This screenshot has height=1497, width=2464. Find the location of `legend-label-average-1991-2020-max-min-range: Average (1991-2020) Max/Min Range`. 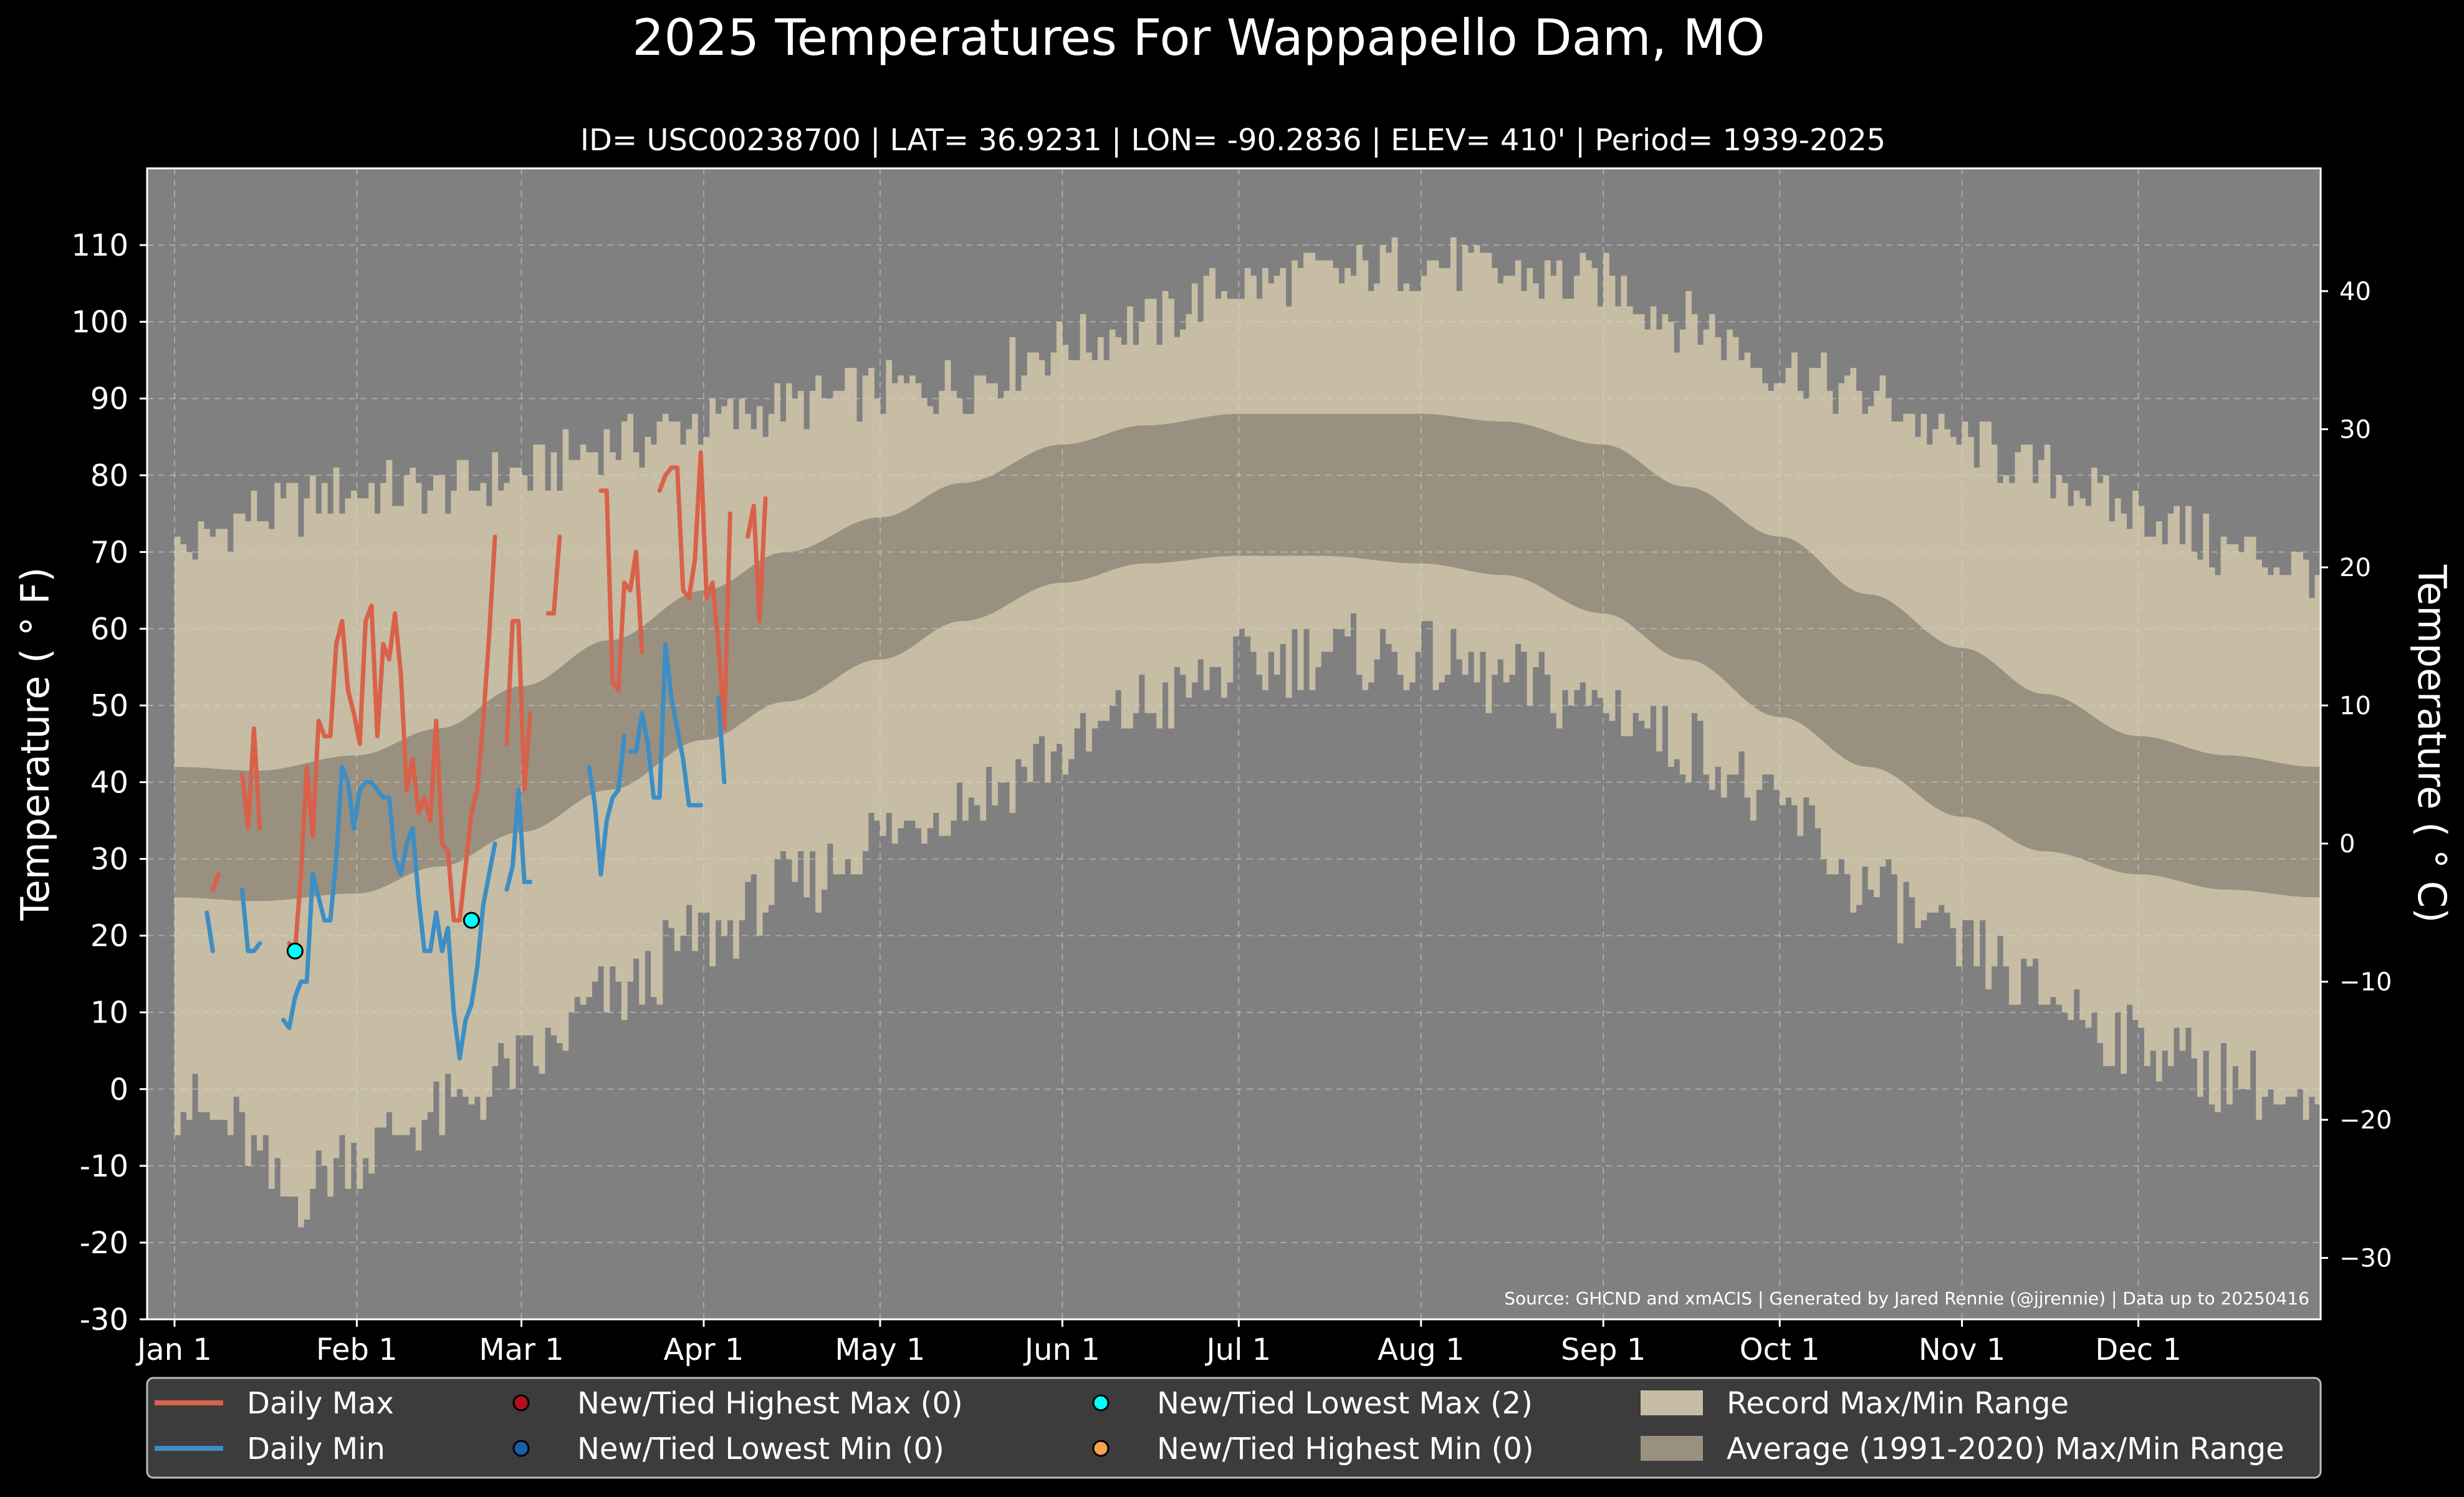

legend-label-average-1991-2020-max-min-range: Average (1991-2020) Max/Min Range is located at coordinates (2006, 1449).